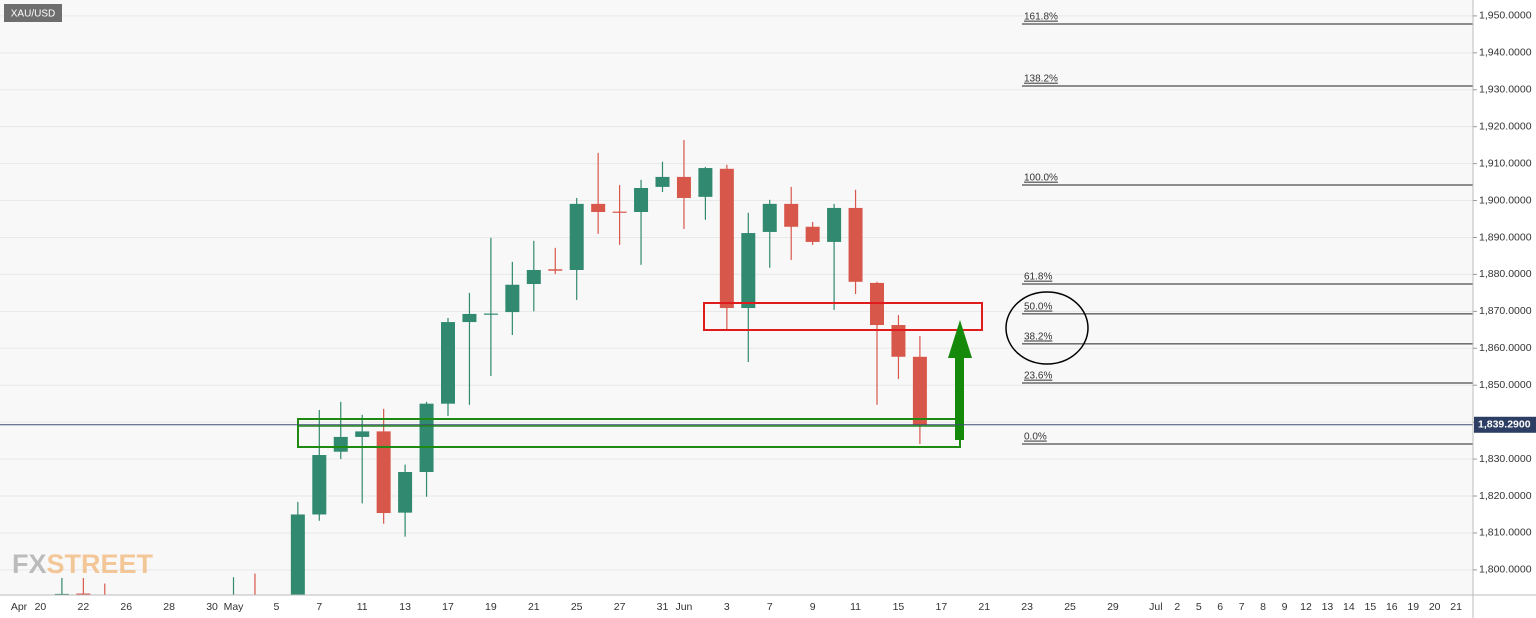 The width and height of the screenshot is (1536, 618). I want to click on x-tick-label: 5, so click(1199, 607).